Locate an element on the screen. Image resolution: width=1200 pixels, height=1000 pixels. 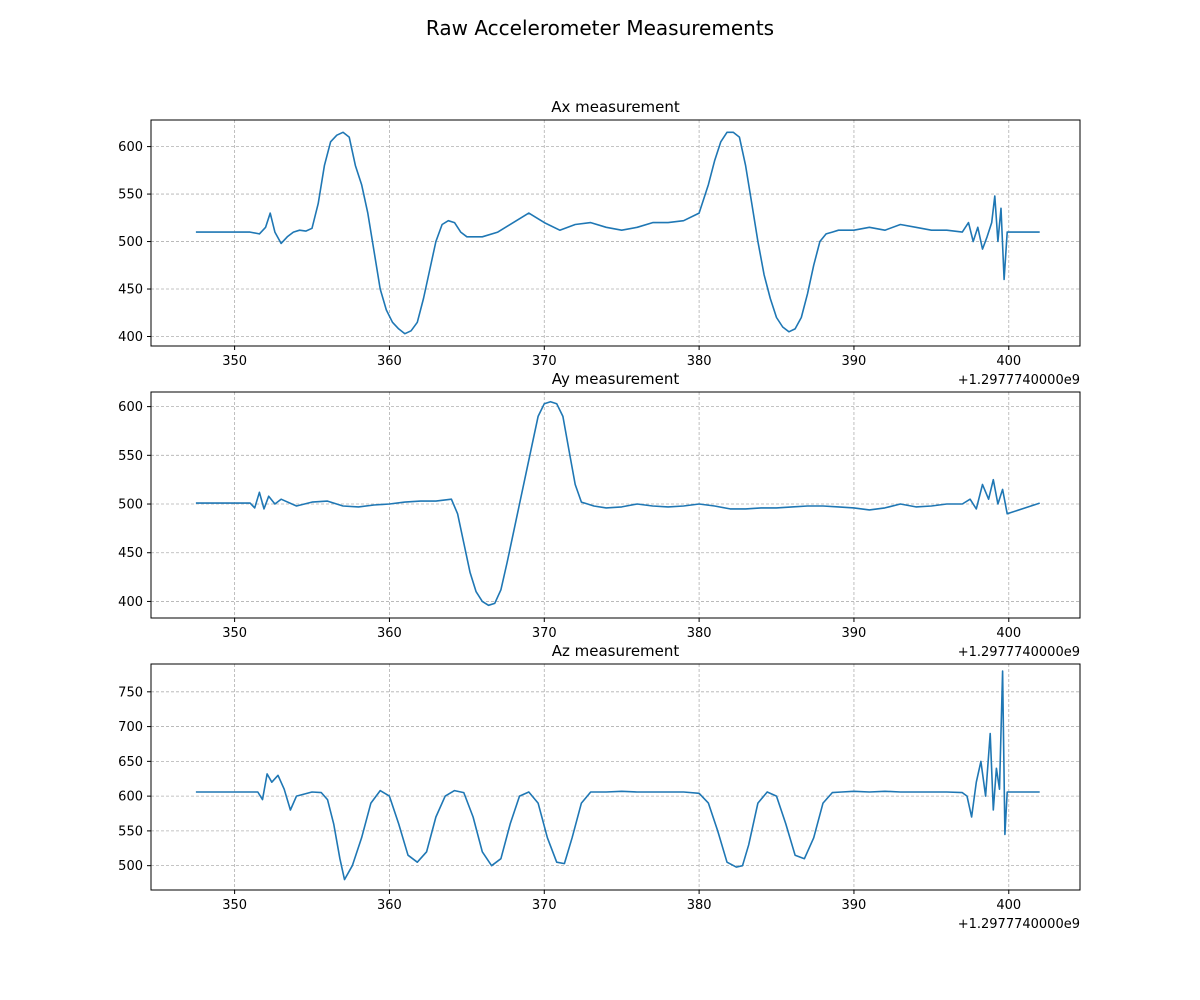
figure-title: Raw Accelerometer Measurements is located at coordinates (600, 28).